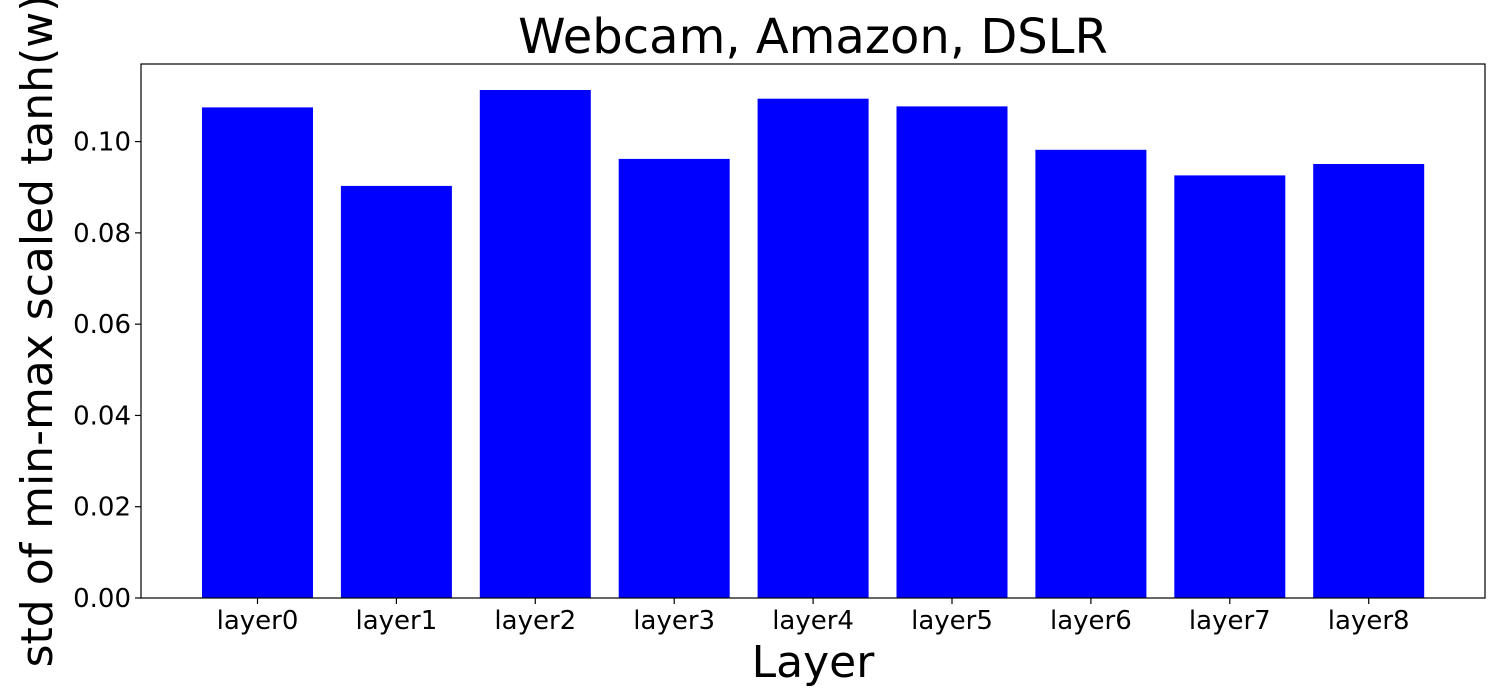 The image size is (1500, 700). I want to click on chart-title: Webcam, Amazon, DSLR, so click(813, 37).